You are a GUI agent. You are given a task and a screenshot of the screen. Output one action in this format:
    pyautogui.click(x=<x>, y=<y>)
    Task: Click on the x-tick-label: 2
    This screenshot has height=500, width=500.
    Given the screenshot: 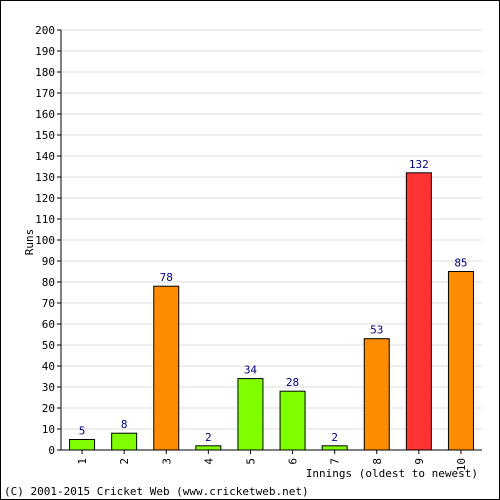 What is the action you would take?
    pyautogui.click(x=124, y=461)
    